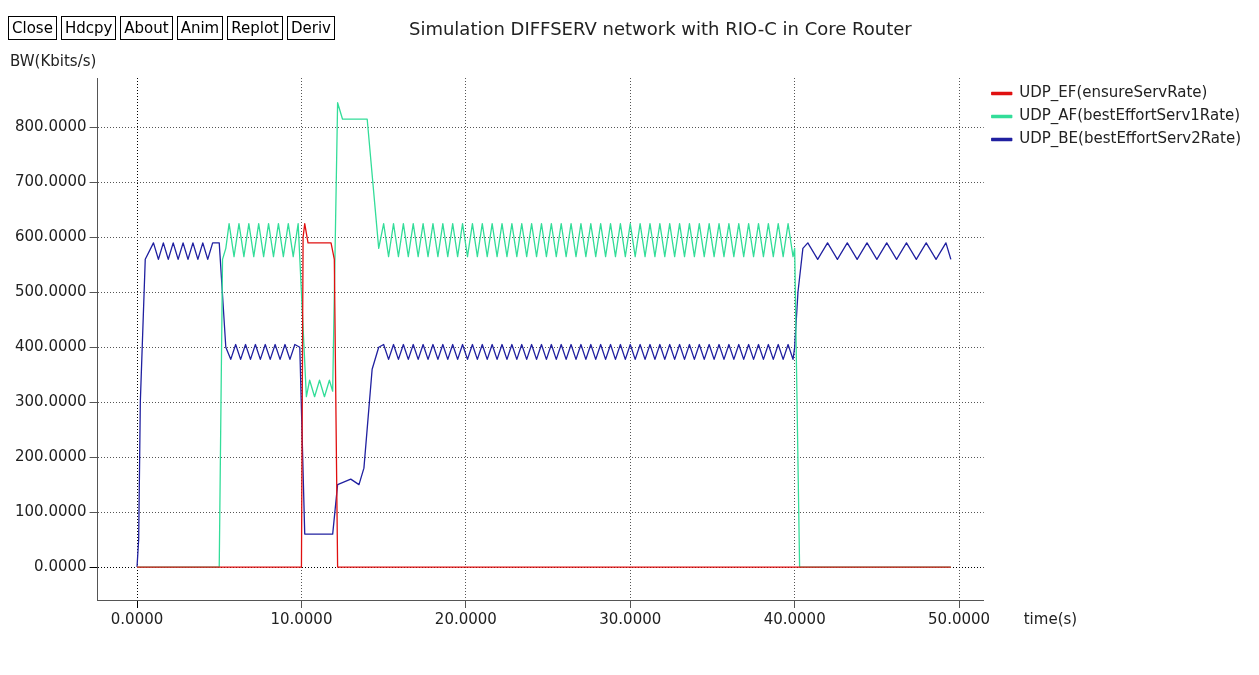 Image resolution: width=1259 pixels, height=675 pixels. What do you see at coordinates (660, 28) in the screenshot?
I see `chart-title: Simulation DIFFSERV network with RIO-C in Core Router` at bounding box center [660, 28].